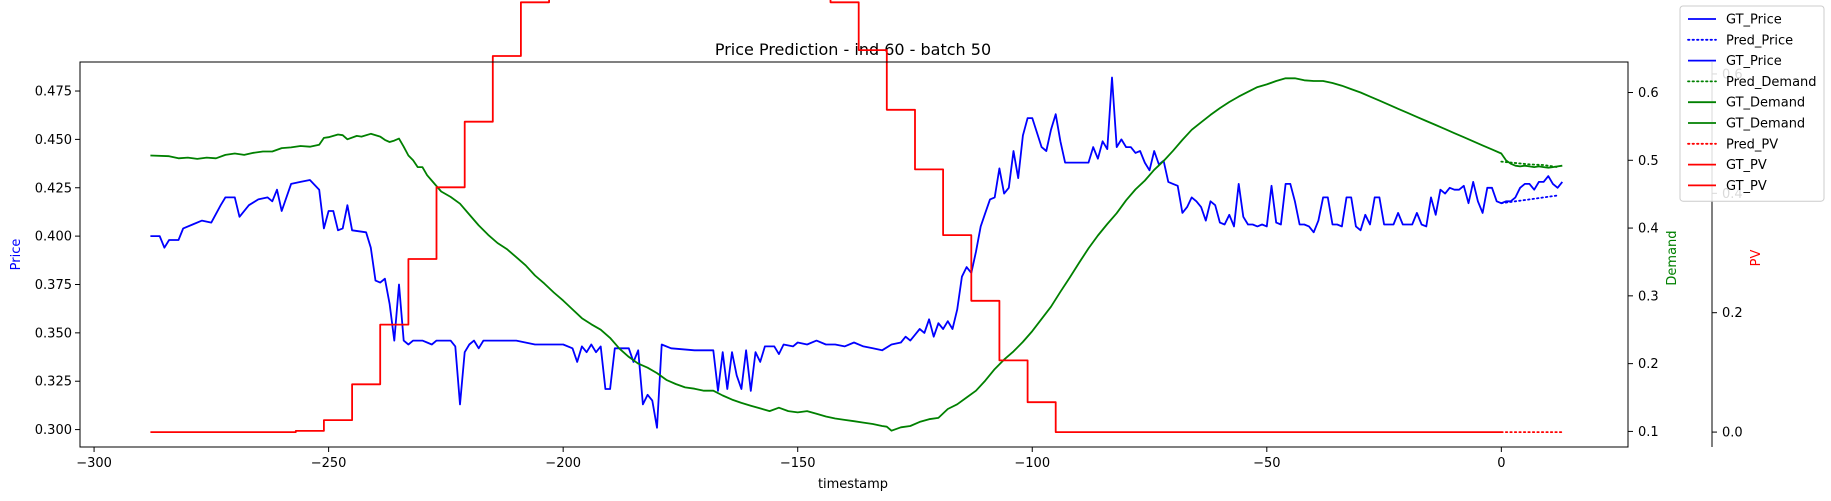 This screenshot has height=501, width=1831. I want to click on demand-tick-label: 0.1, so click(1648, 432).